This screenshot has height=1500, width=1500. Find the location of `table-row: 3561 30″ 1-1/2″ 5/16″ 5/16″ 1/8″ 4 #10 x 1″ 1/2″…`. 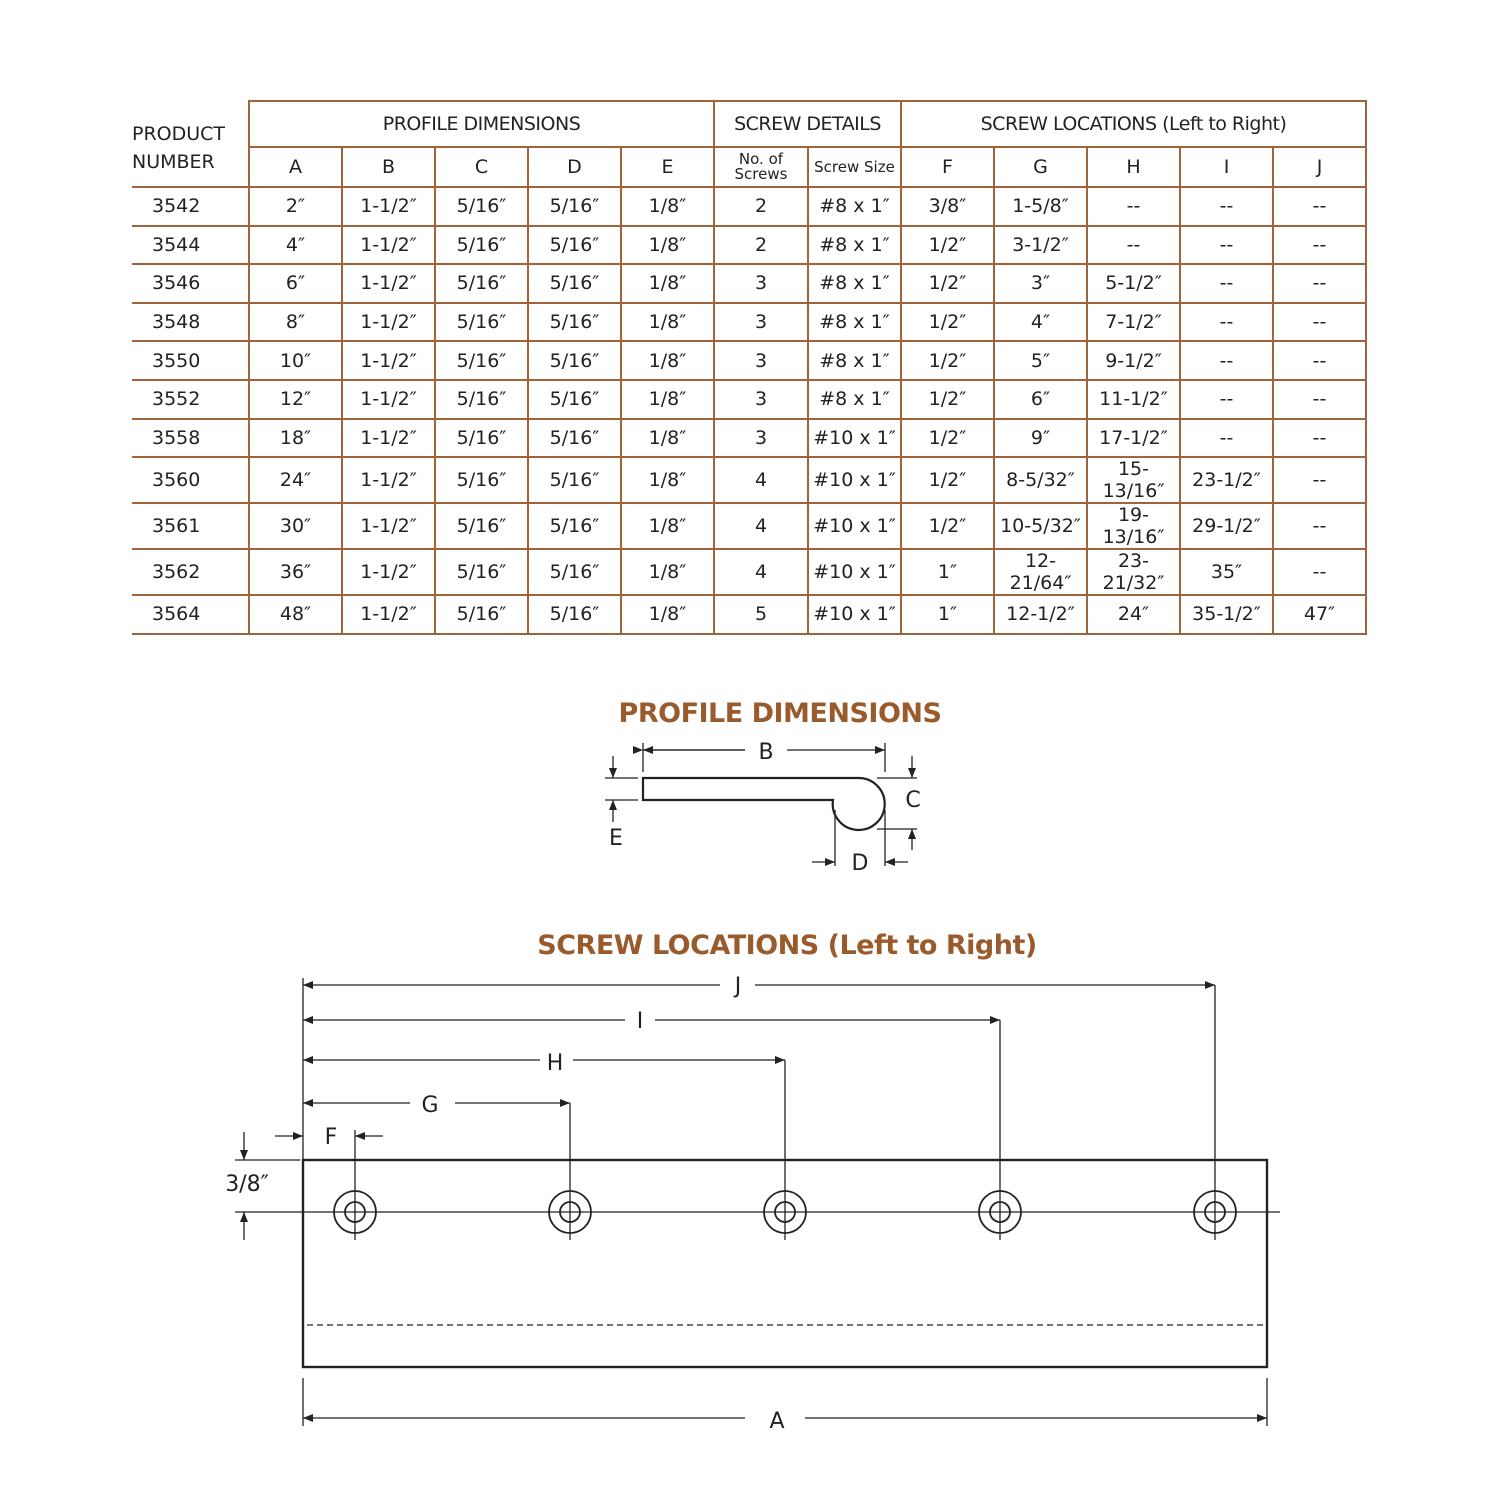

table-row: 3561 30″ 1-1/2″ 5/16″ 5/16″ 1/8″ 4 #10 x 1″ 1/2″… is located at coordinates (749, 526).